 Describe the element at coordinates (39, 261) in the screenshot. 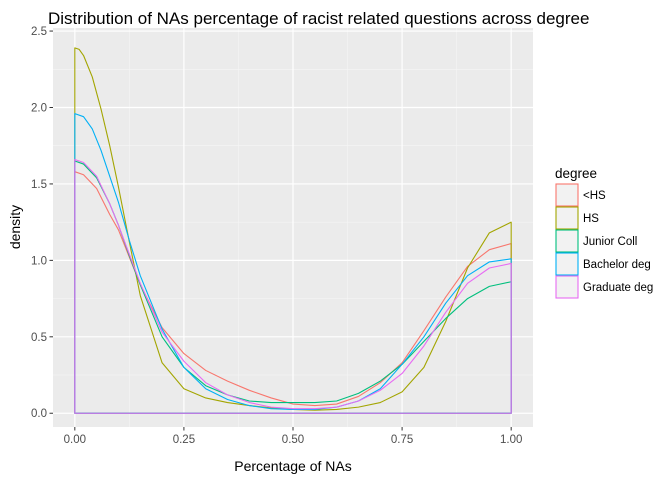

I see `y-tick-label: 1.0` at that location.